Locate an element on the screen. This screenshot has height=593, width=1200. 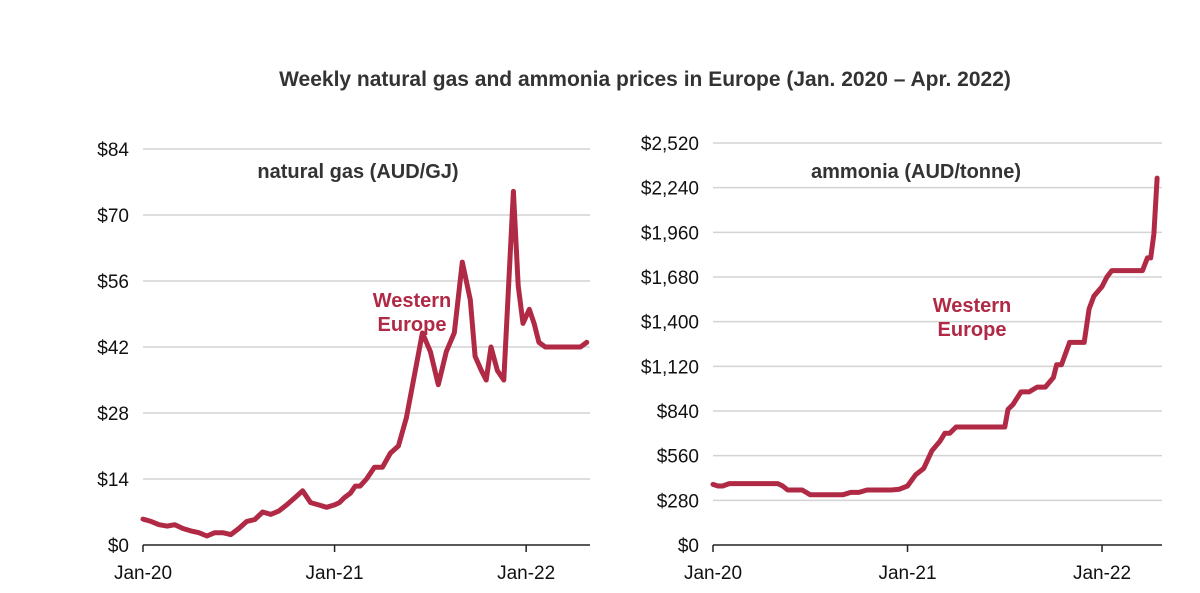
ammonia-x-tick-label: Jan-22 is located at coordinates (1102, 573).